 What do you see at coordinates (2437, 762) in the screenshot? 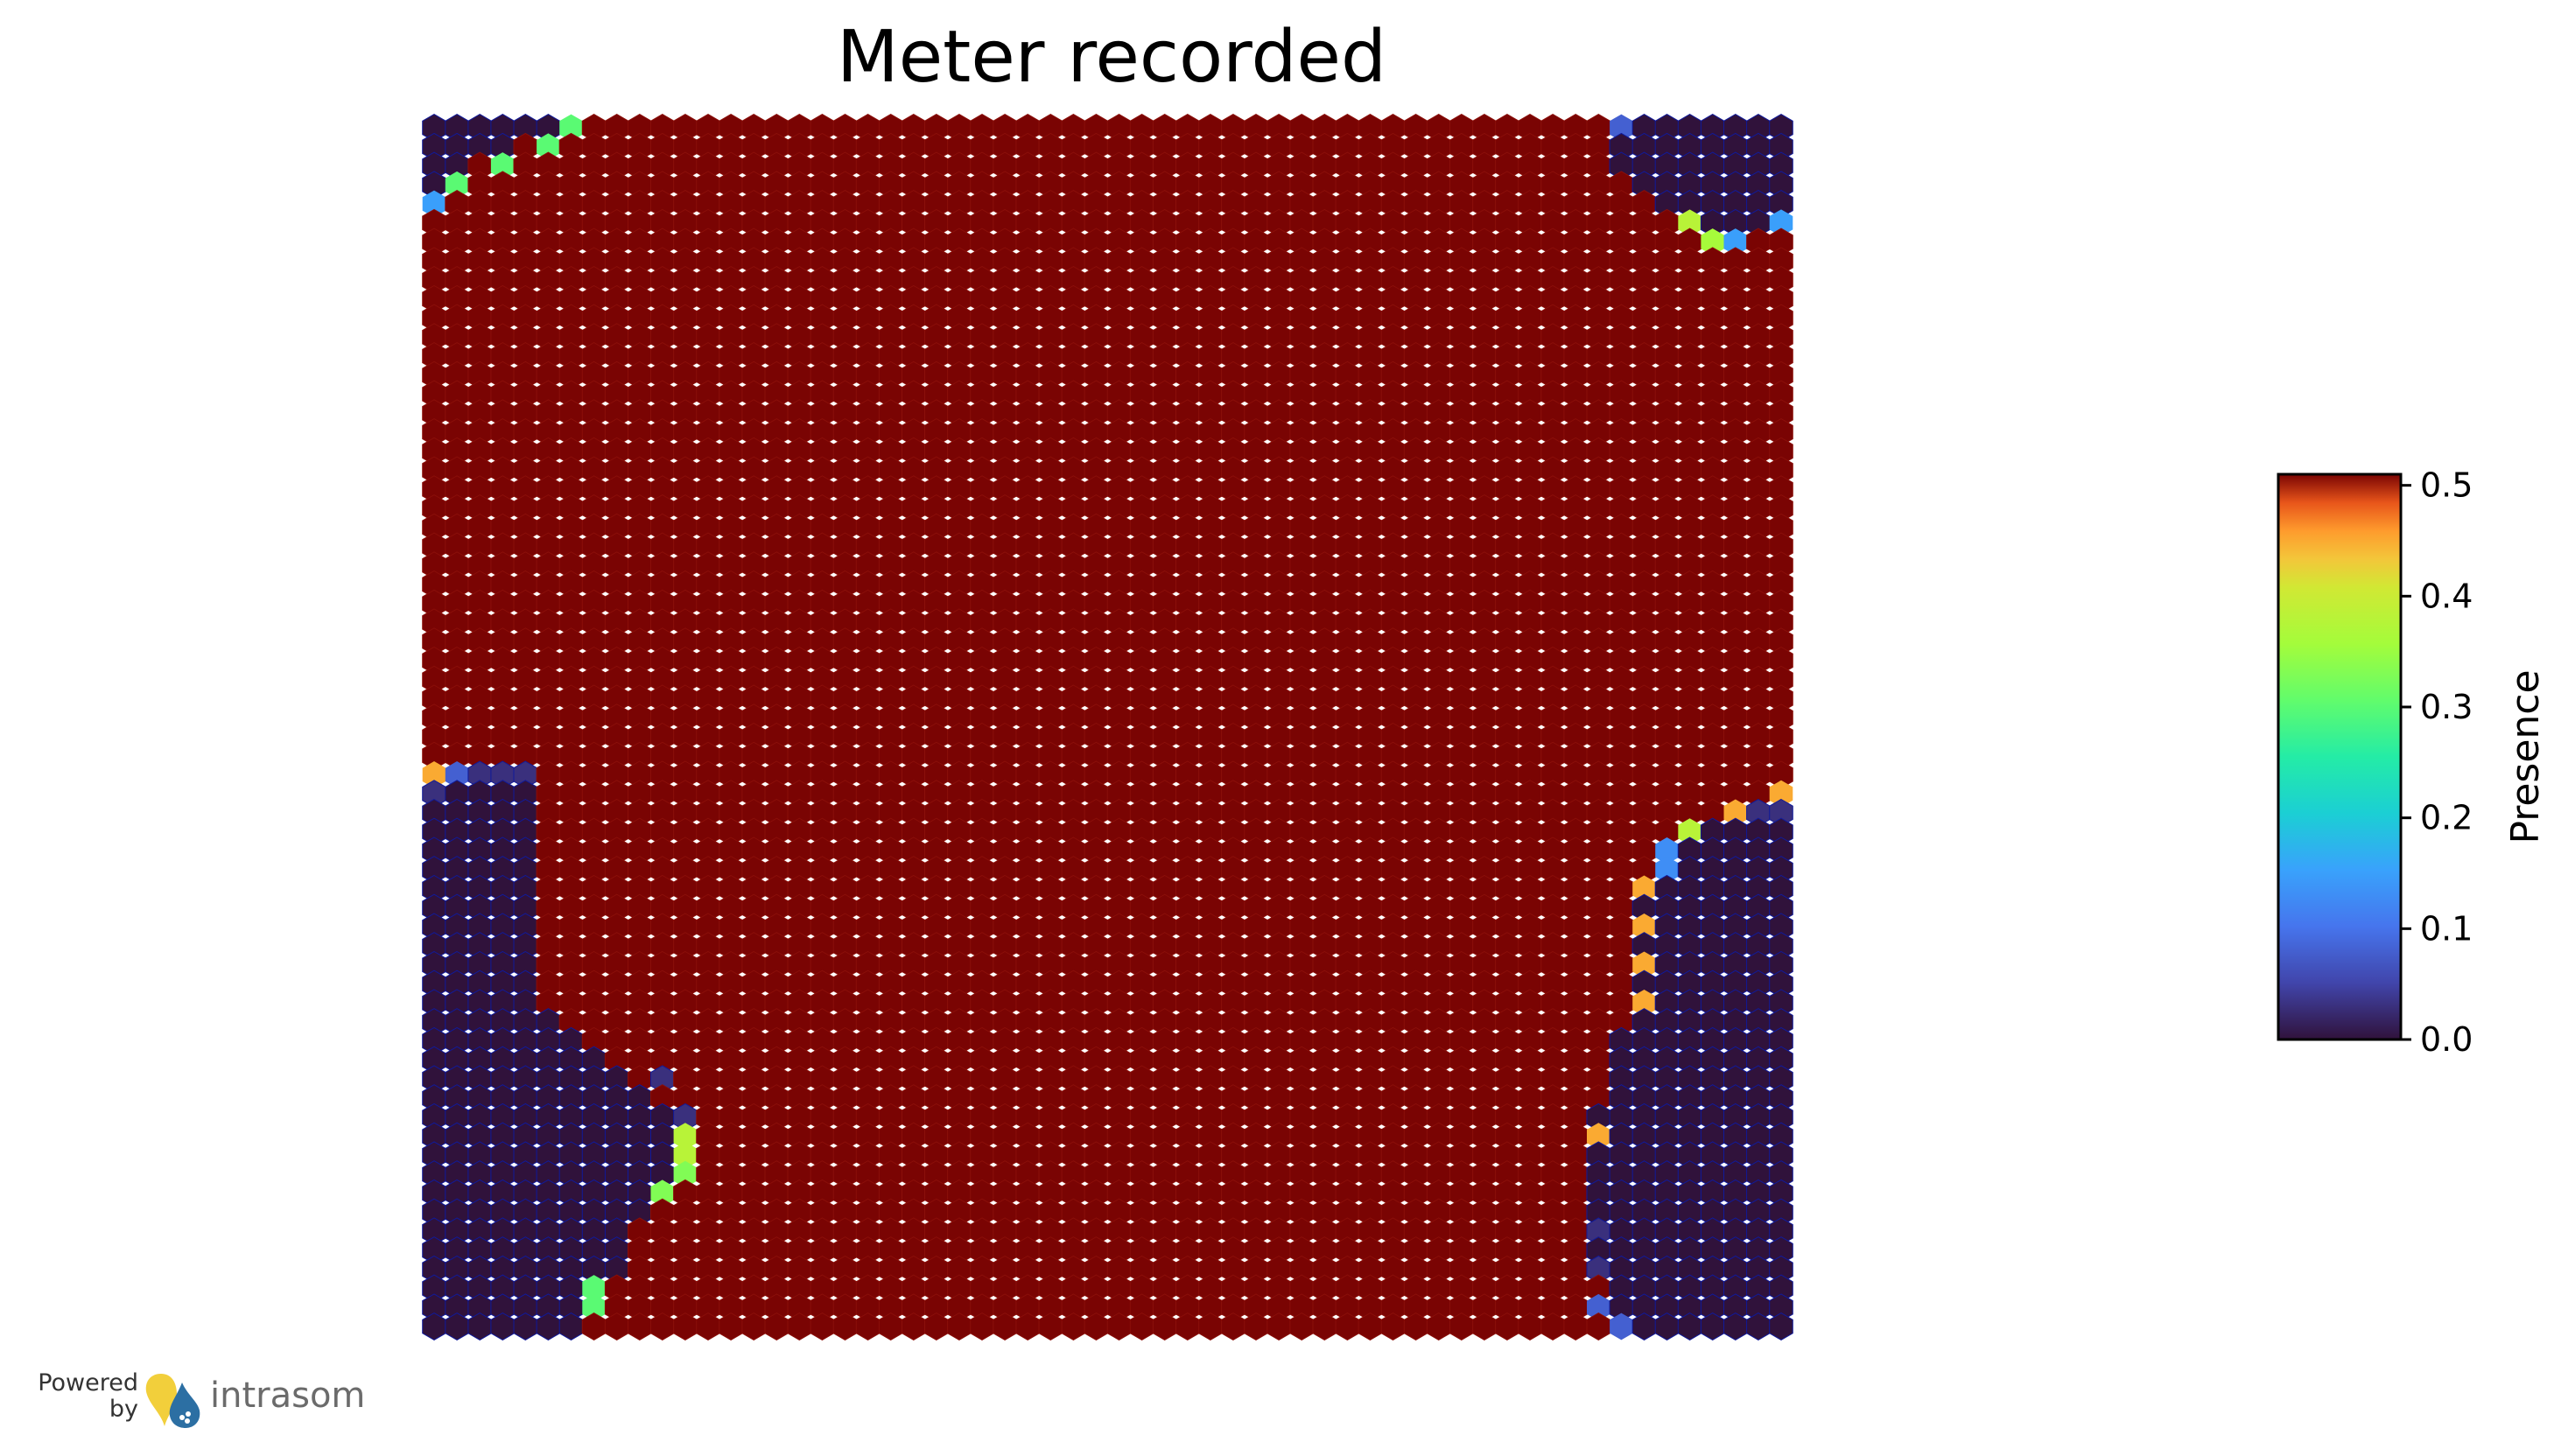
I see `colorbar-ticks: 0.0 0.1 0.2 0.3 0.4 0.5` at bounding box center [2437, 762].